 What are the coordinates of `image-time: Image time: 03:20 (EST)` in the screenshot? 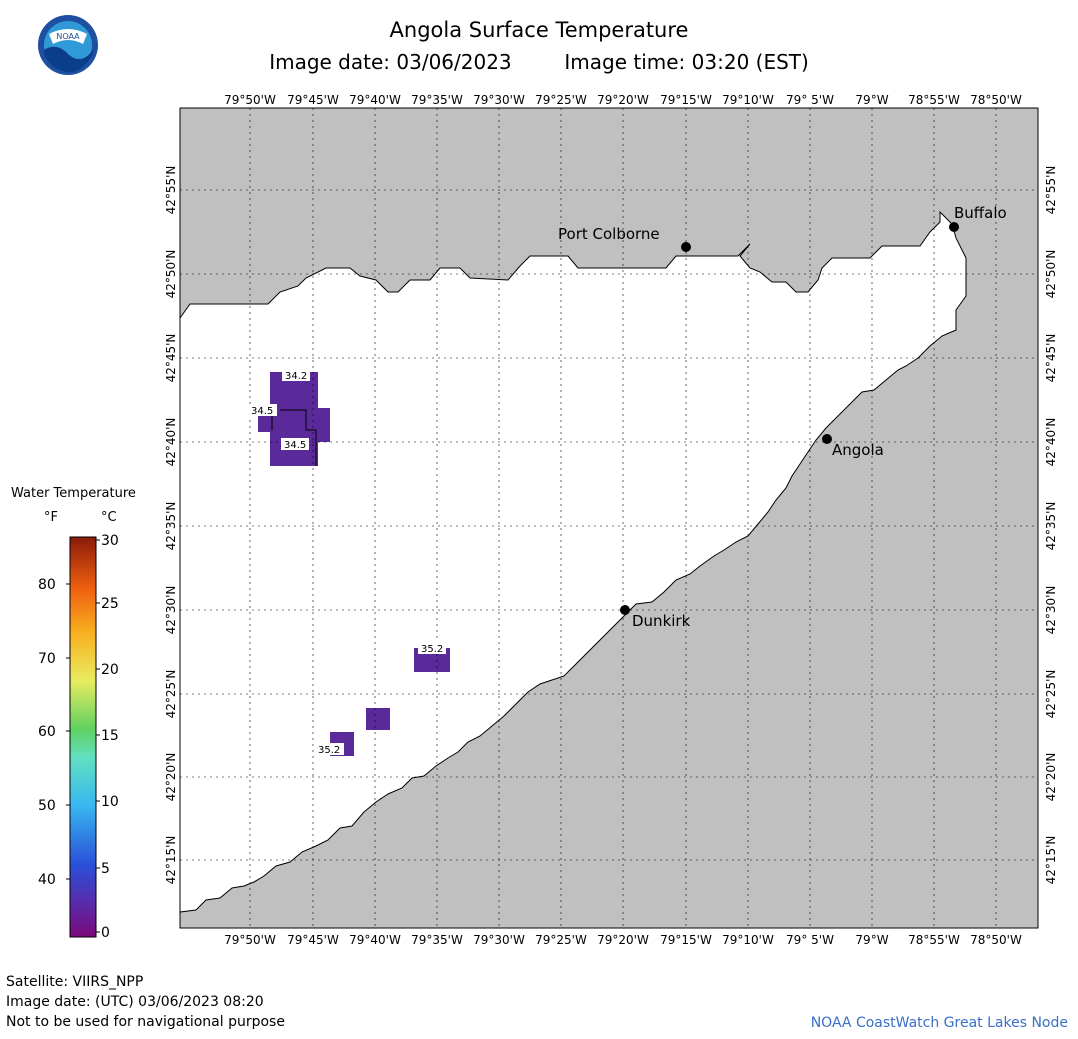 It's located at (686, 62).